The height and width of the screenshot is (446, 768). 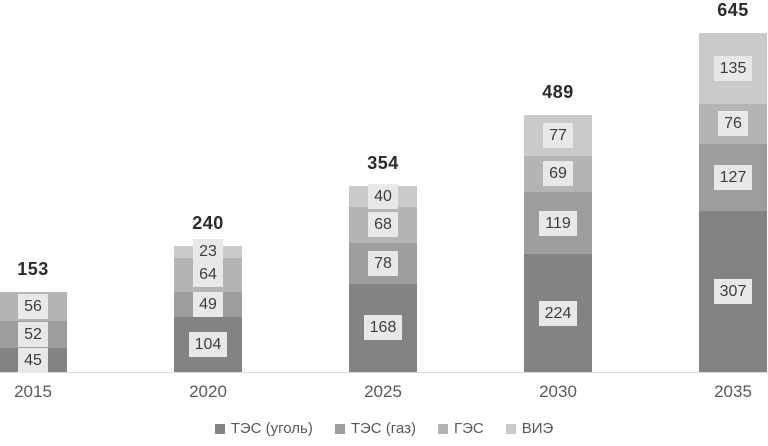 I want to click on x-axis-tick-label: 2025, so click(x=383, y=391).